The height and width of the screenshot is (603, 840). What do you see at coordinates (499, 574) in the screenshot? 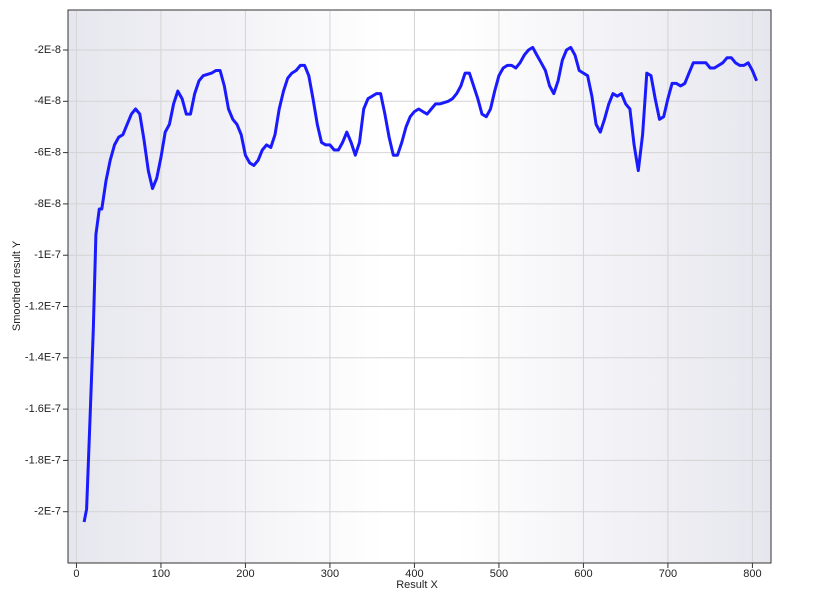
I see `x-tick-label: 500` at bounding box center [499, 574].